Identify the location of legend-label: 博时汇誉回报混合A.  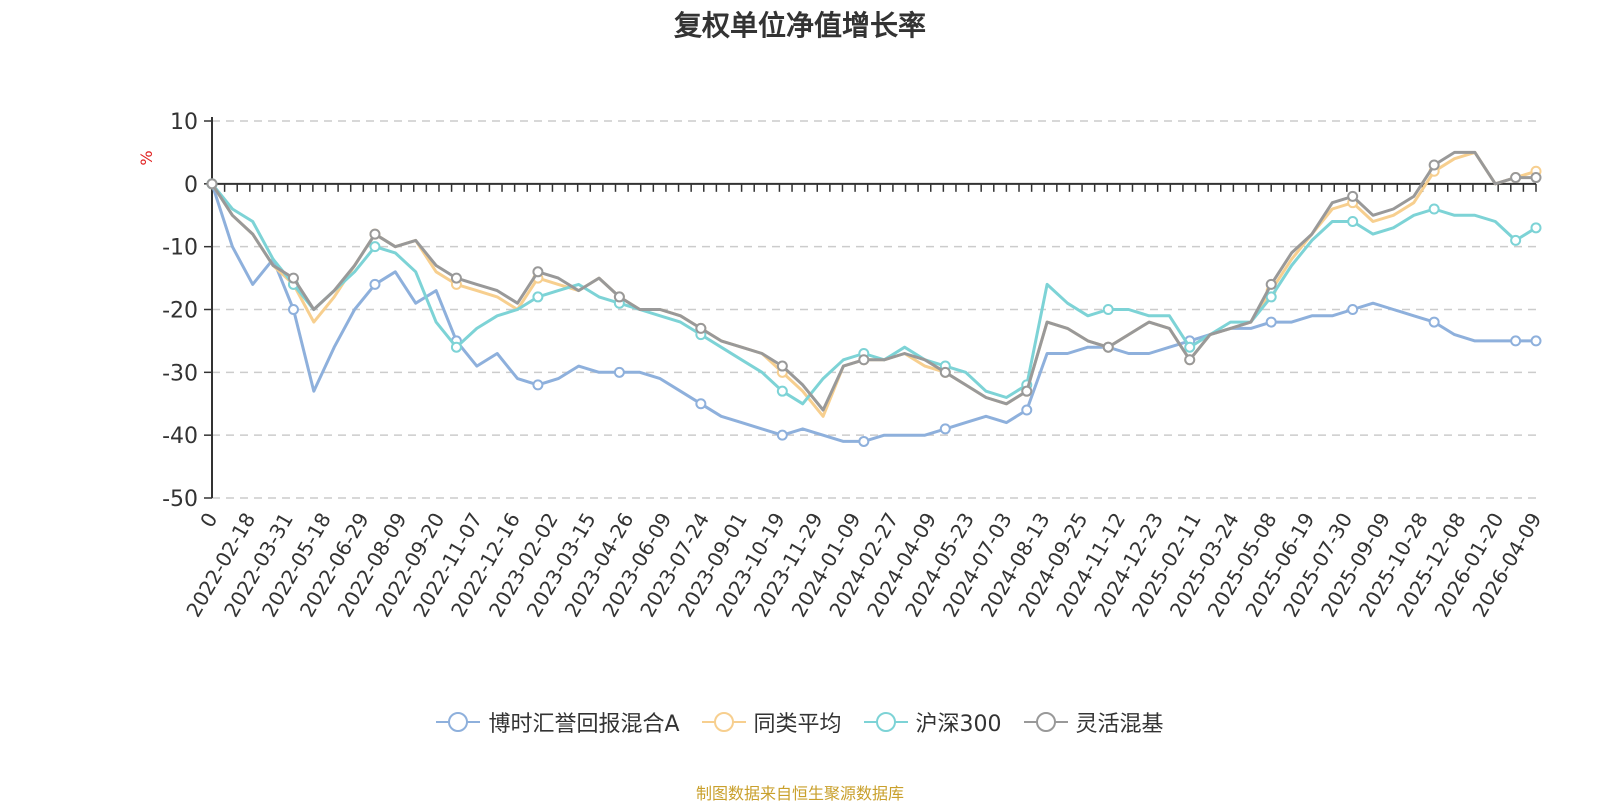
(584, 724).